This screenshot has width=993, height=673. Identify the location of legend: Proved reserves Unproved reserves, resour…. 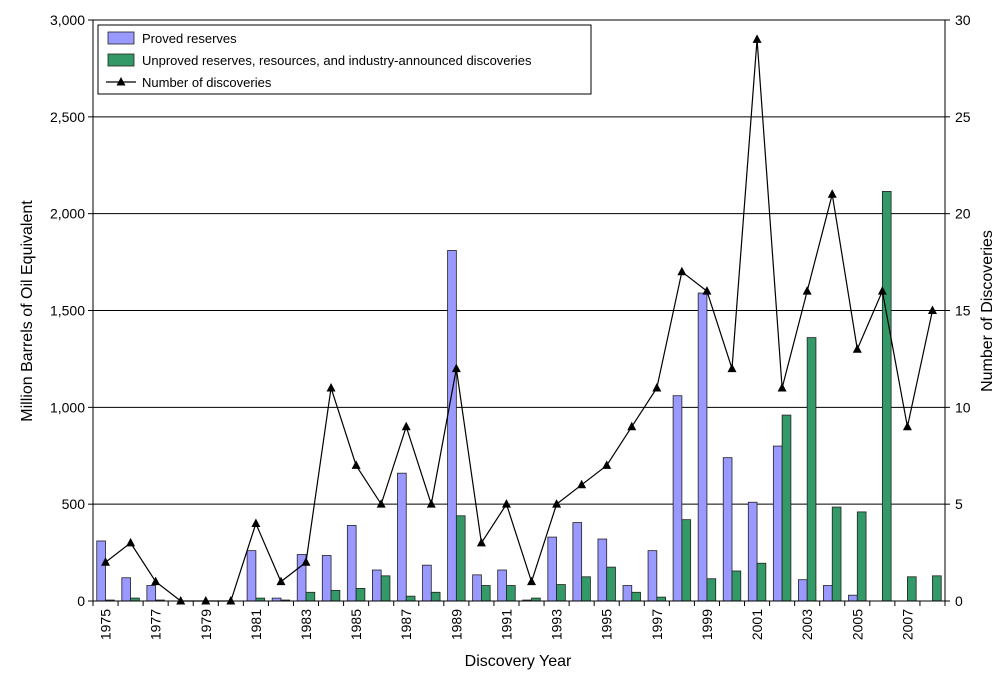
(344, 59).